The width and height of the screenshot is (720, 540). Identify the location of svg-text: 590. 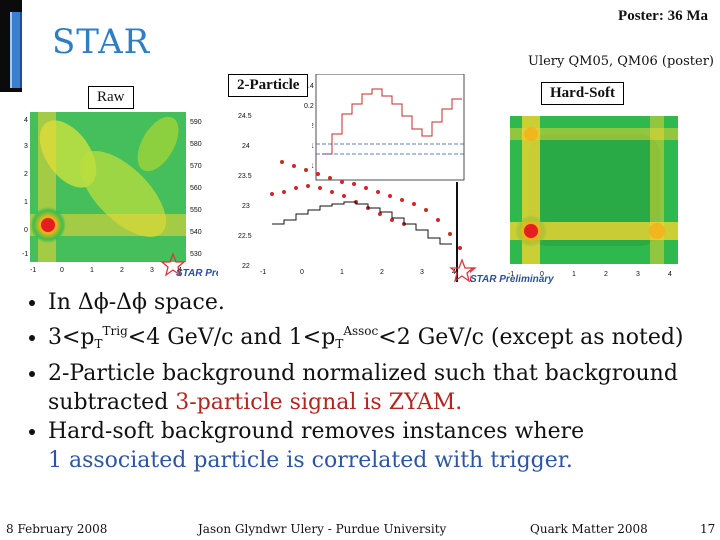
(196, 122).